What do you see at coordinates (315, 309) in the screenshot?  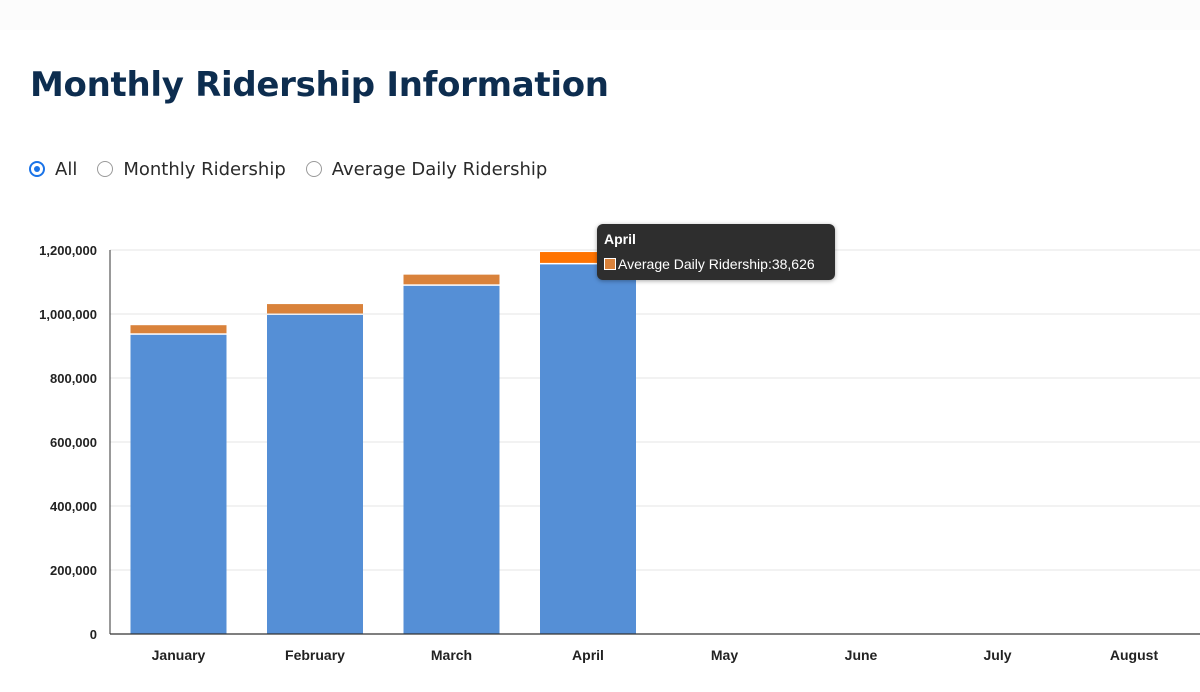 I see `bar-average-daily-ridership-february` at bounding box center [315, 309].